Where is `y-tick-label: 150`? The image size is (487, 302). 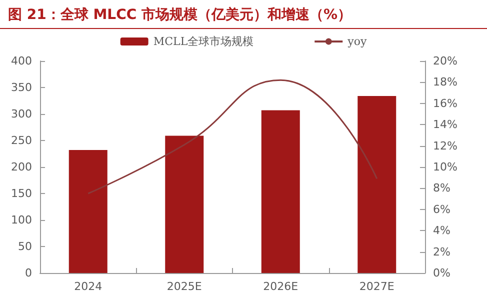
y-tick-label: 150 is located at coordinates (21, 193).